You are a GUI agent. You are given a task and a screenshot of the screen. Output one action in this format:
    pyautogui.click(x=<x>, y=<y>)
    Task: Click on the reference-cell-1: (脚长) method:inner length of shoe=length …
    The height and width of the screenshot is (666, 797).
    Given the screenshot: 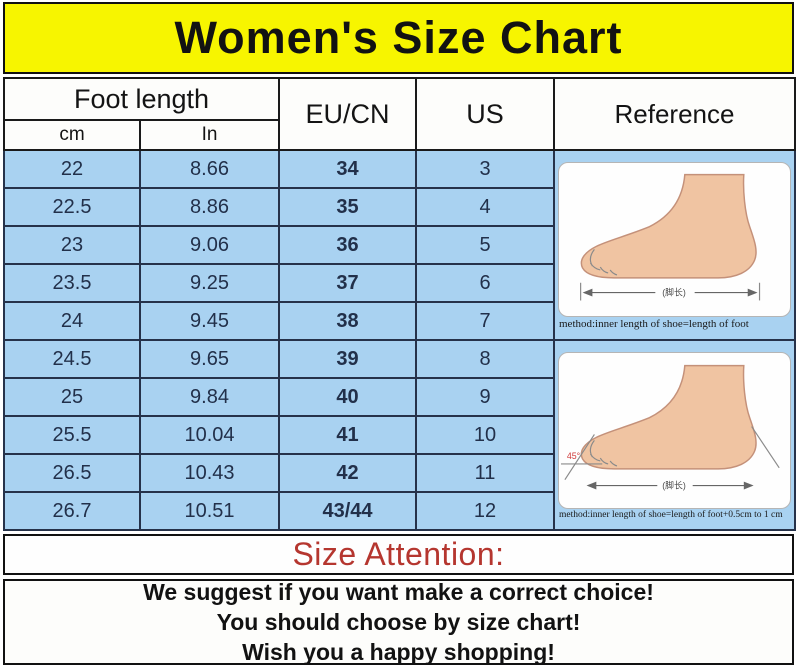 What is the action you would take?
    pyautogui.click(x=674, y=245)
    